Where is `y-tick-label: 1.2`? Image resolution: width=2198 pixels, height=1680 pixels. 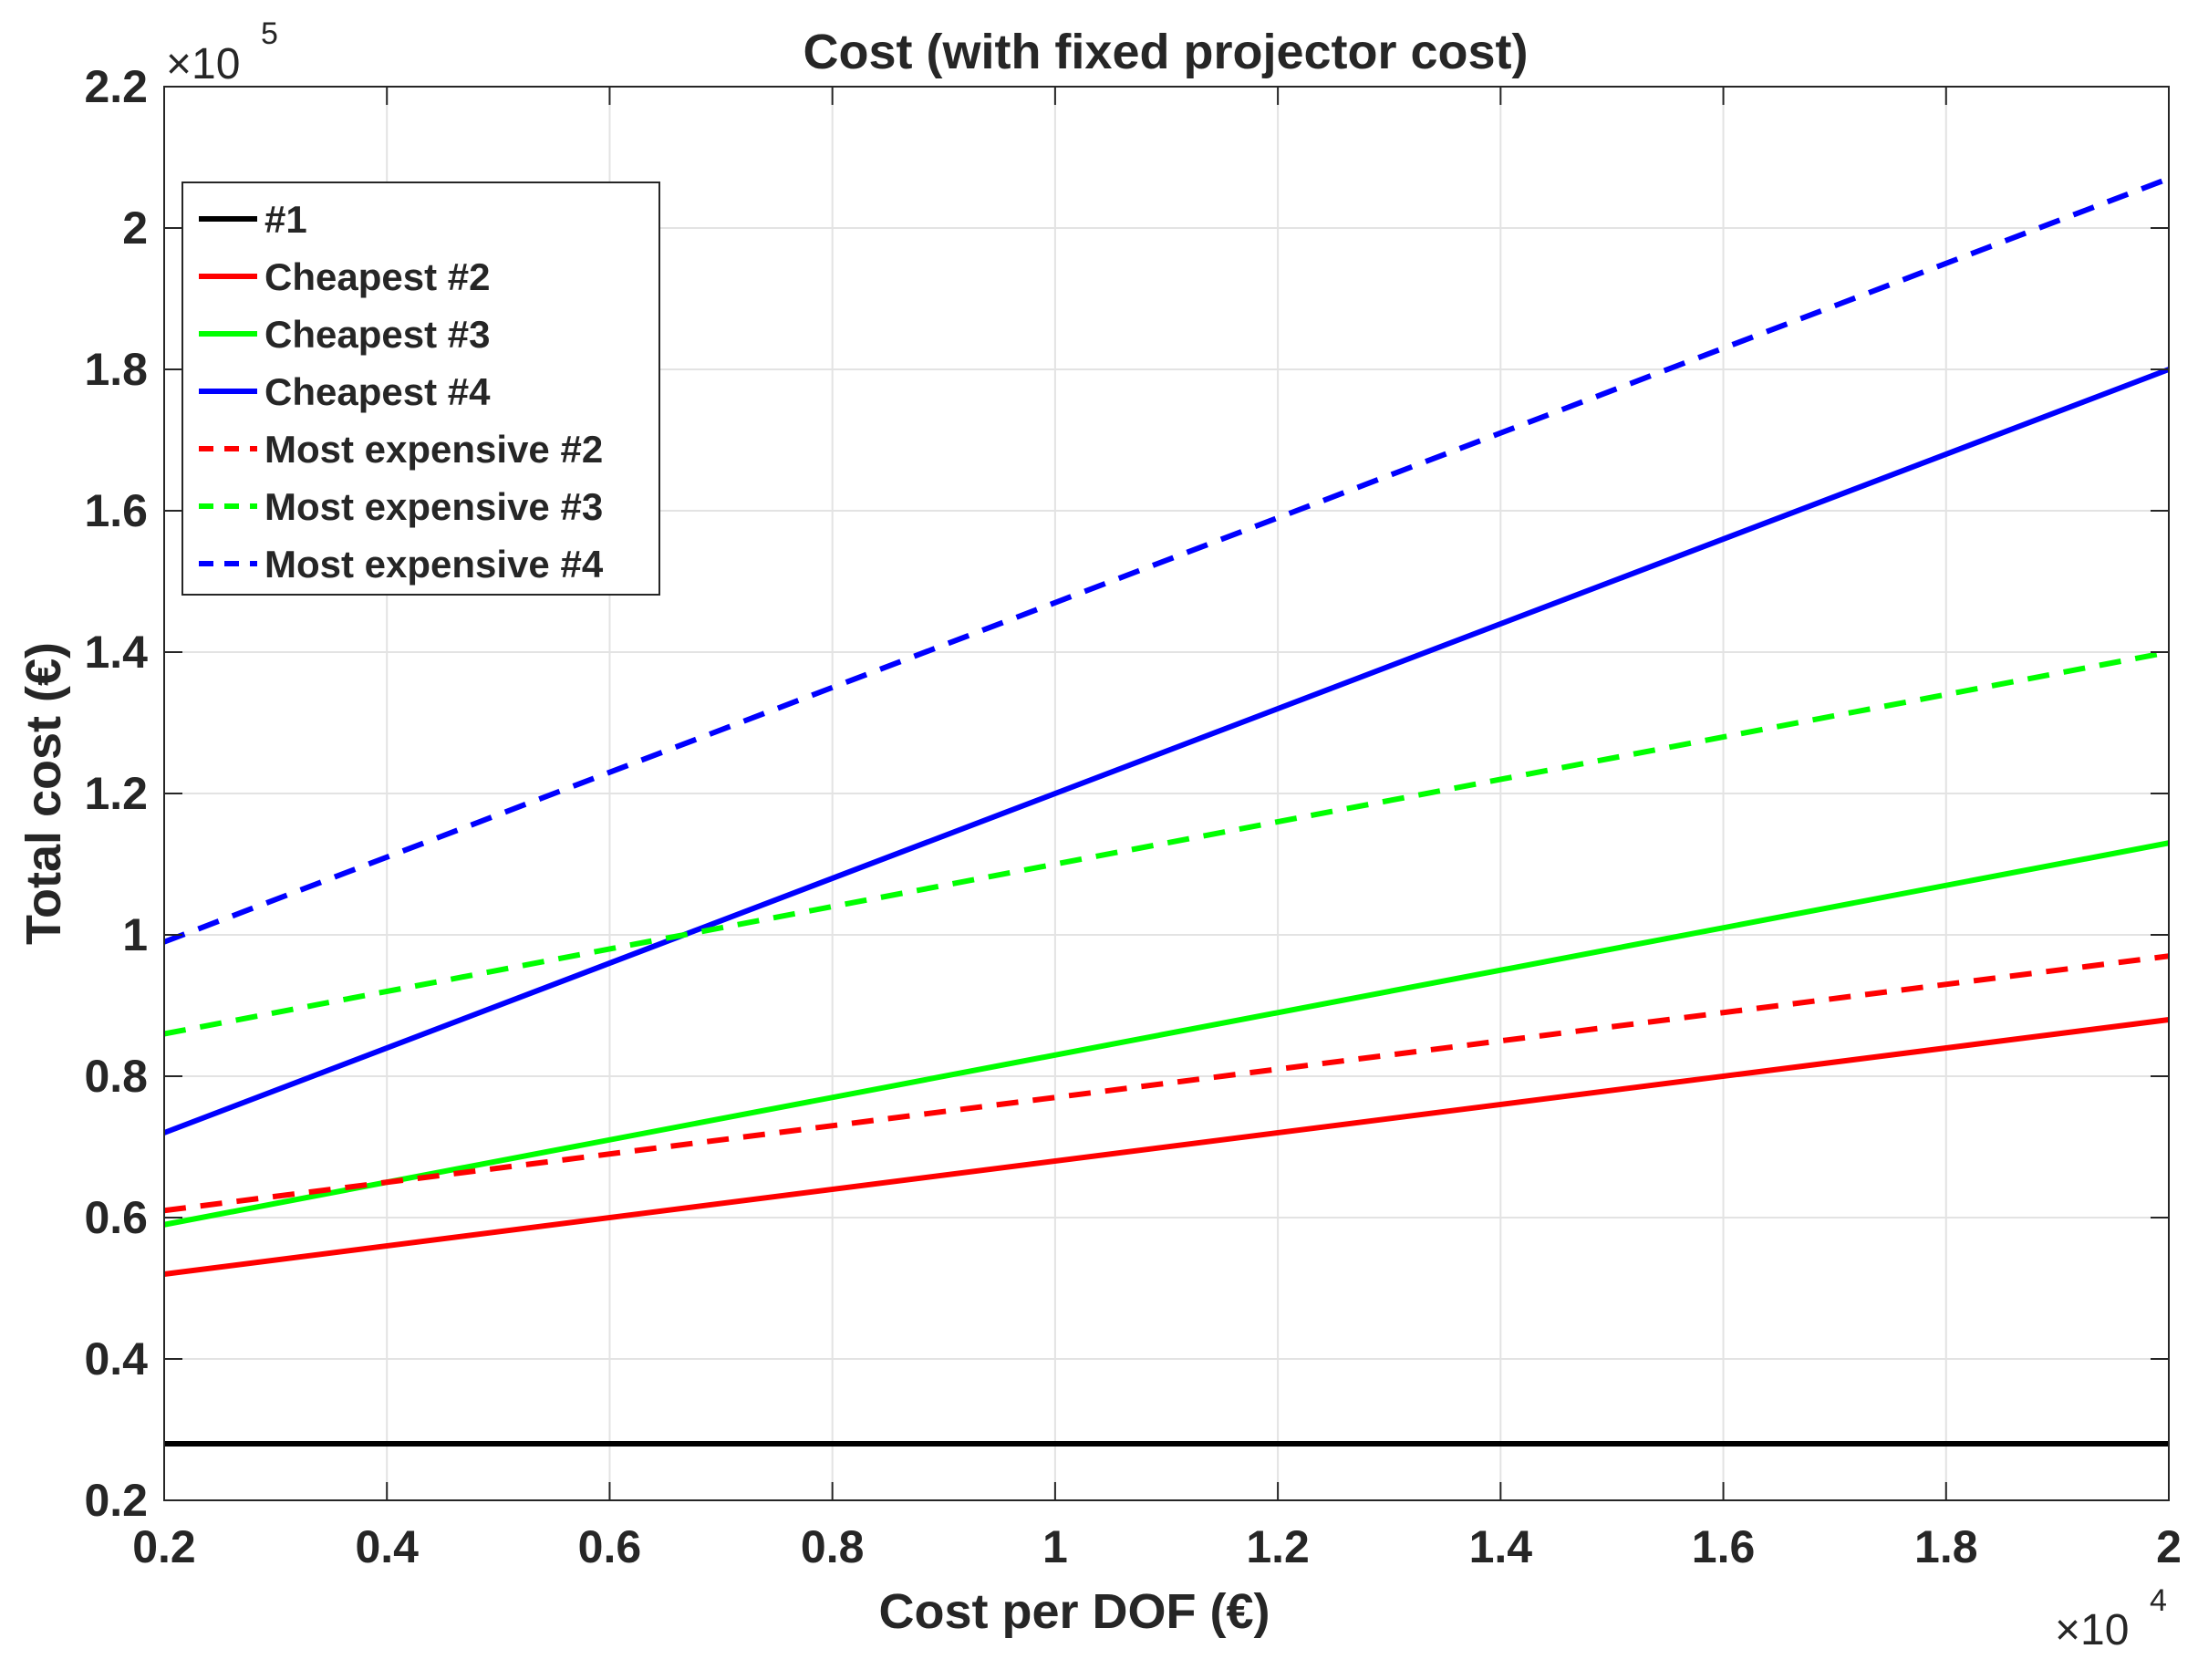
y-tick-label: 1.2 is located at coordinates (116, 794).